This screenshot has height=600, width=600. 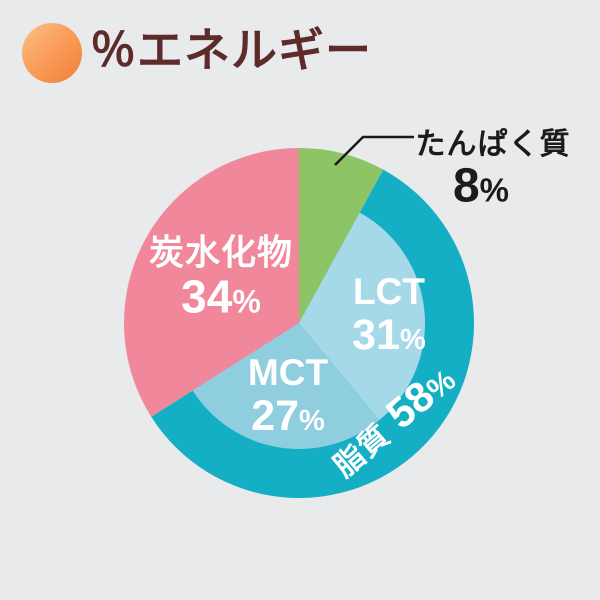 What do you see at coordinates (231, 50) in the screenshot?
I see `page-title: ％エネルギー` at bounding box center [231, 50].